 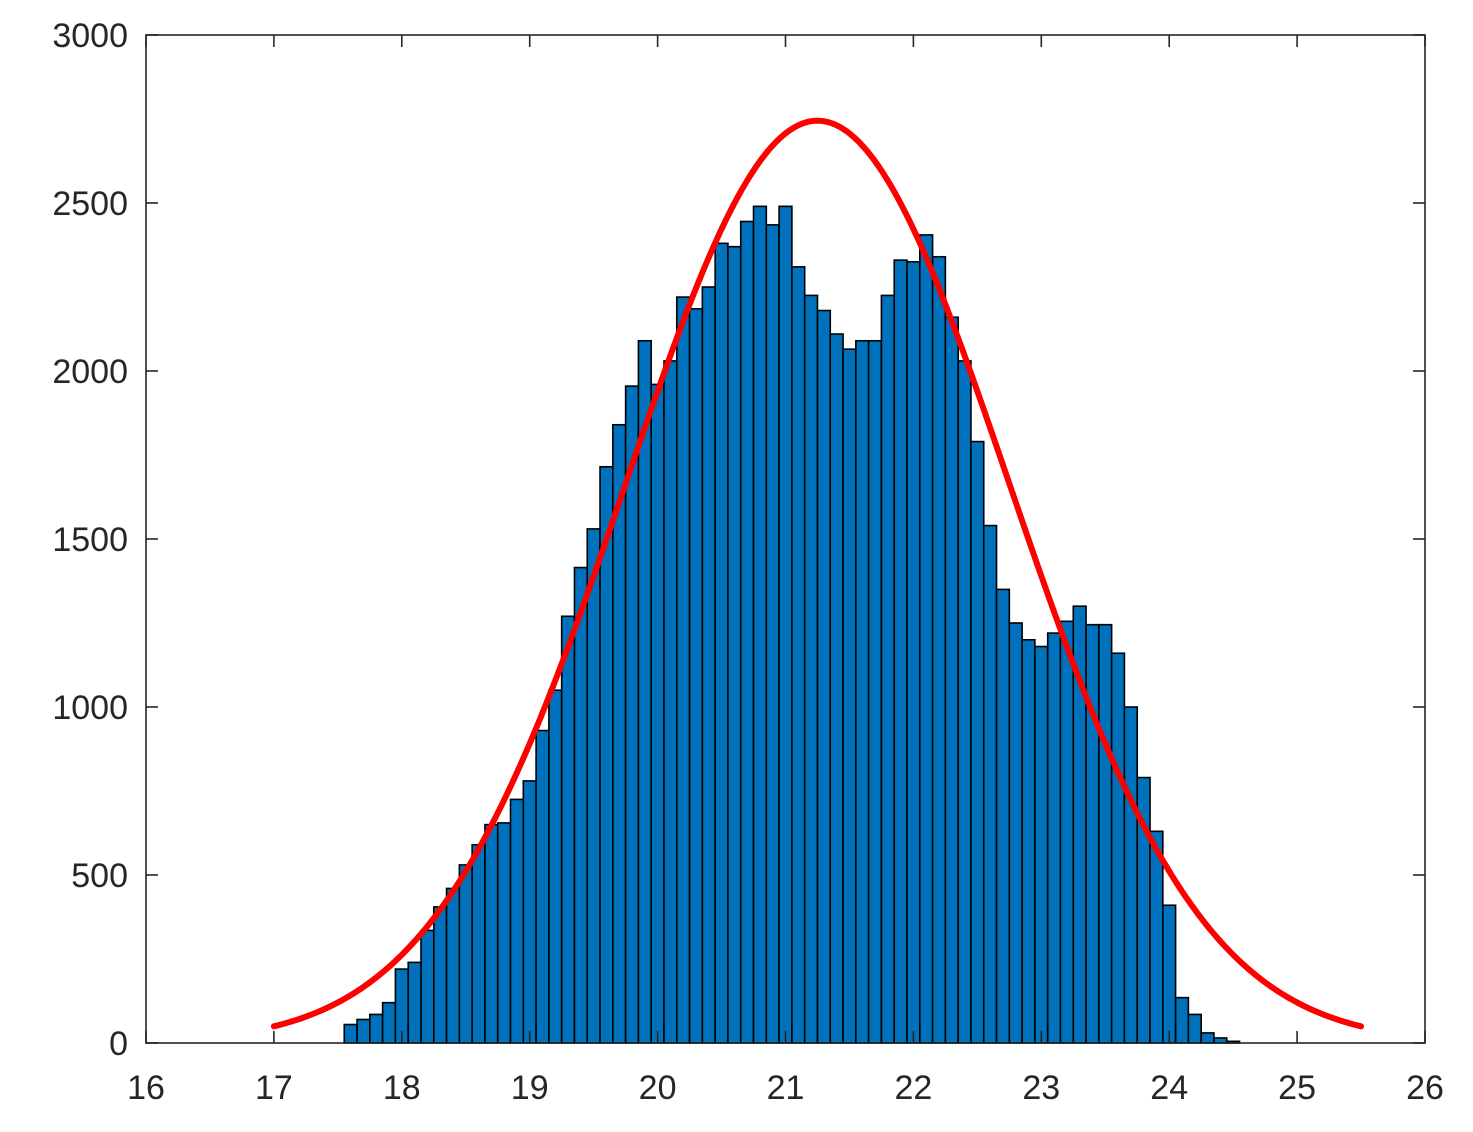 What do you see at coordinates (90, 204) in the screenshot?
I see `y-tick-label: 2500` at bounding box center [90, 204].